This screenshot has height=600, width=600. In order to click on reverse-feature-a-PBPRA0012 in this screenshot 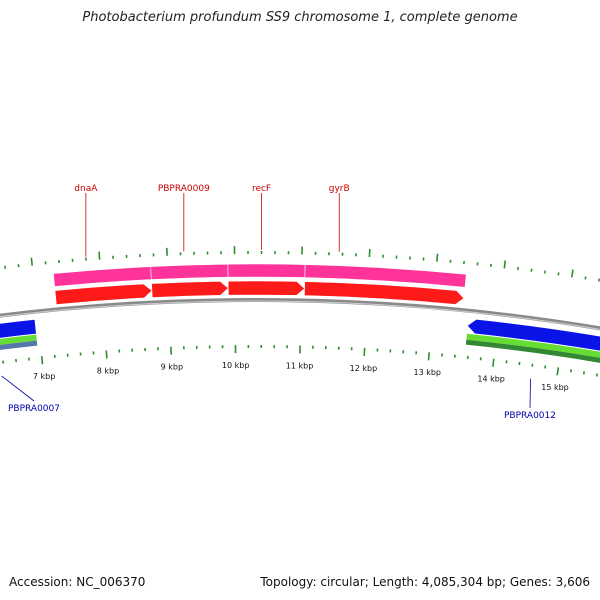, I will do `click(533, 345)`.